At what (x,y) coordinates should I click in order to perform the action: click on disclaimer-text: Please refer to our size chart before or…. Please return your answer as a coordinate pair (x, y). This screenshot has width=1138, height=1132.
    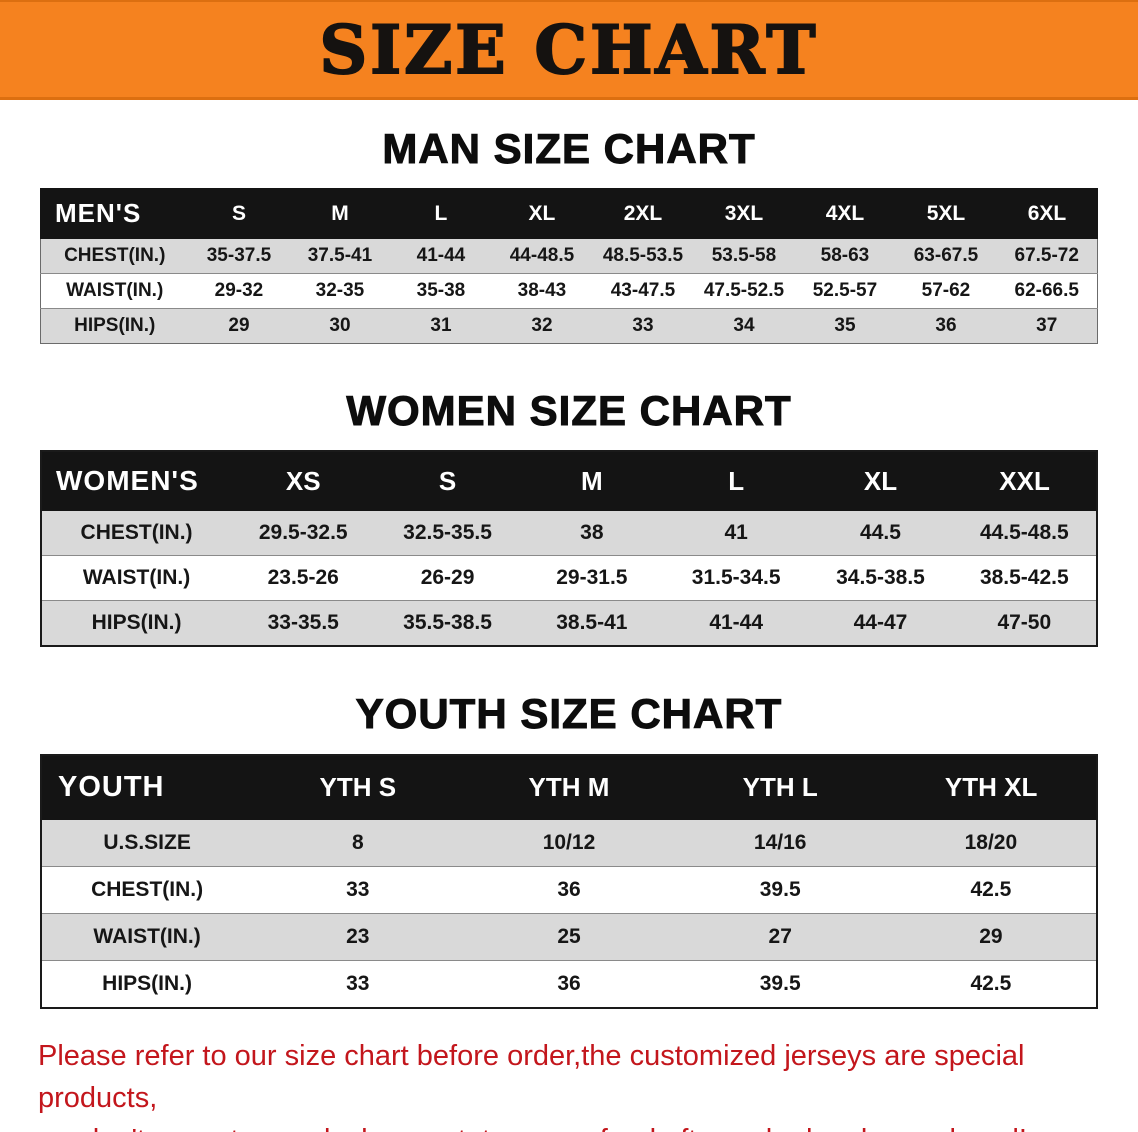
    Looking at the image, I should click on (569, 1083).